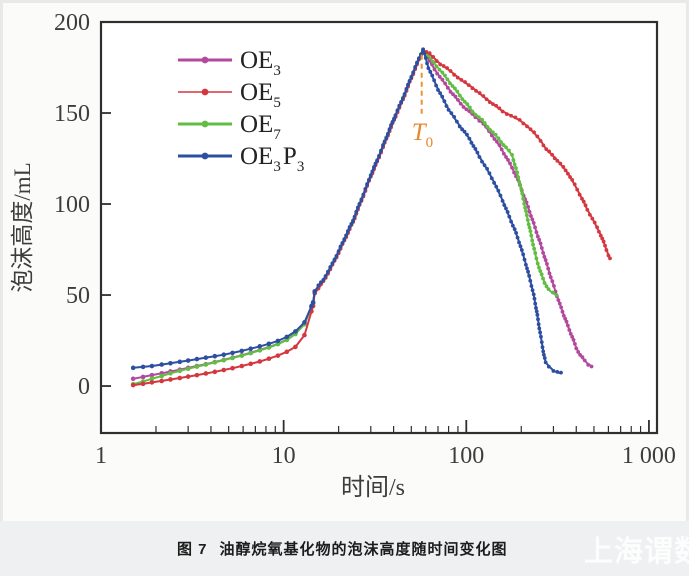 This screenshot has height=576, width=689. Describe the element at coordinates (205, 92) in the screenshot. I see `legend-marker-OE5` at that location.